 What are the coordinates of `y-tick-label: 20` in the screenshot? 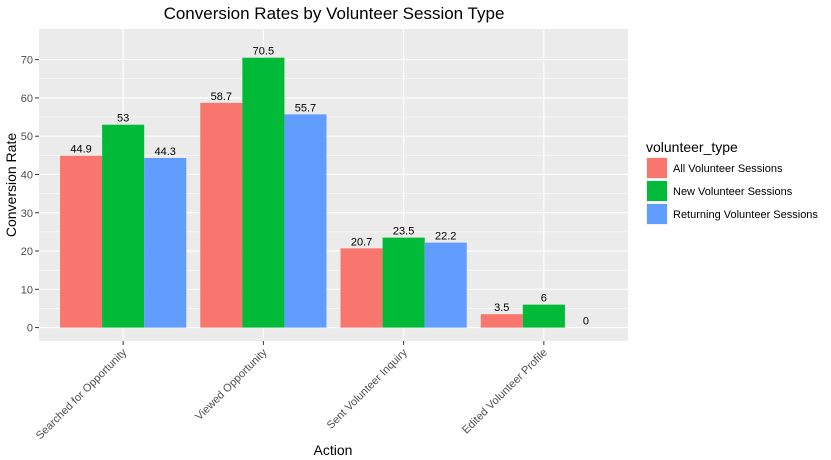 It's located at (27, 252).